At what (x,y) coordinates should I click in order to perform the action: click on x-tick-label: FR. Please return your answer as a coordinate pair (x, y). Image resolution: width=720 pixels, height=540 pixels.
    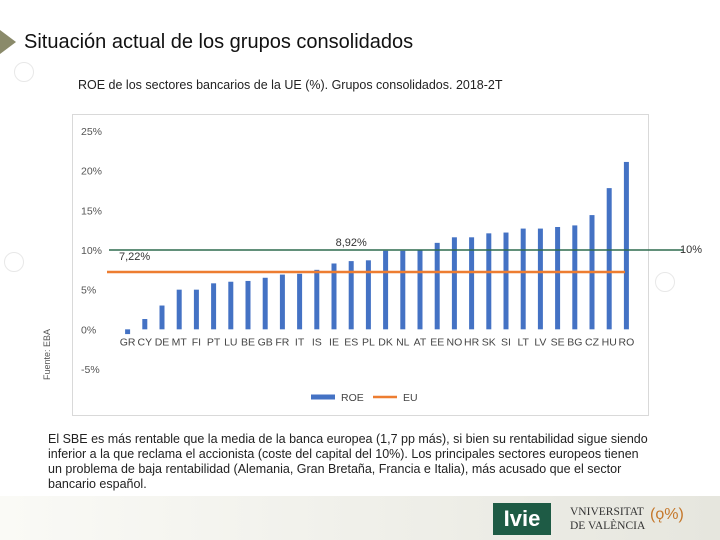
    Looking at the image, I should click on (282, 342).